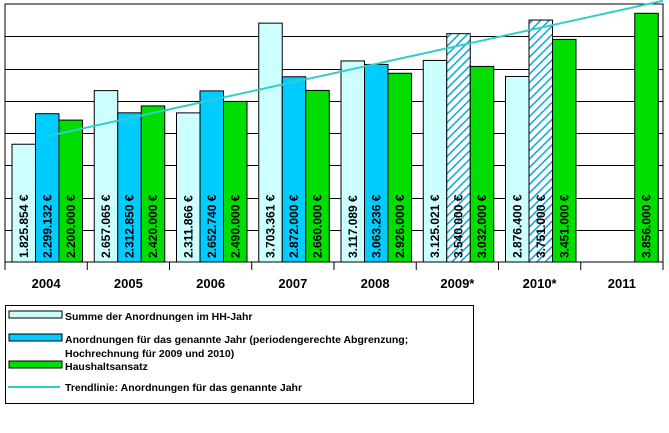 Image resolution: width=669 pixels, height=433 pixels. I want to click on bar-value-label: 2.299.132 €, so click(47, 226).